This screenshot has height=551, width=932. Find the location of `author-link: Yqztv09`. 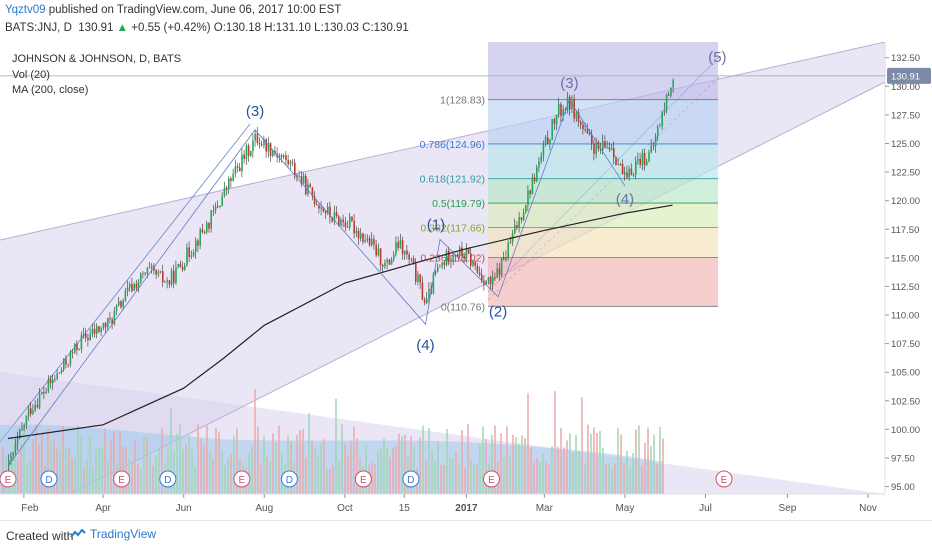

author-link: Yqztv09 is located at coordinates (25, 10).